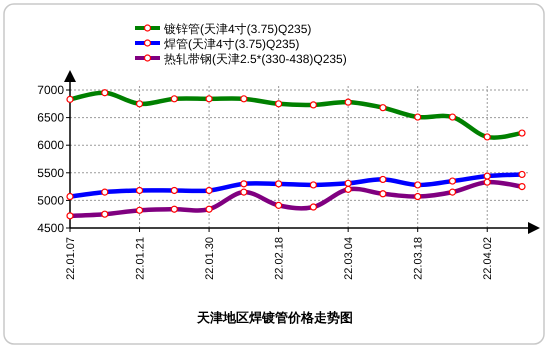 The image size is (550, 350). I want to click on x-tick-label: 22.01.07, so click(71, 258).